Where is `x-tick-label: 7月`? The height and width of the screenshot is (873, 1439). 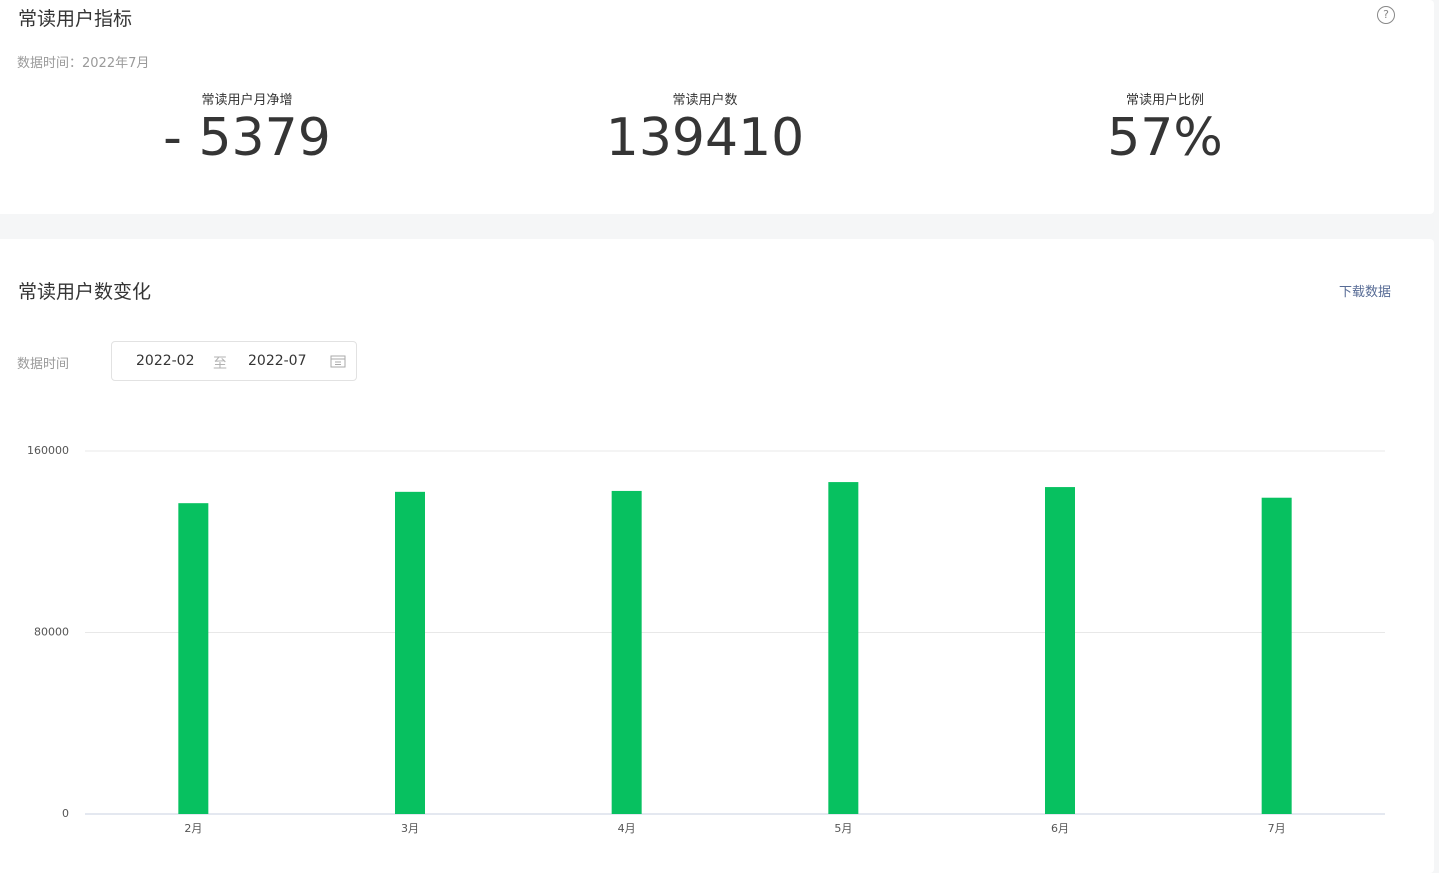
x-tick-label: 7月 is located at coordinates (1277, 828).